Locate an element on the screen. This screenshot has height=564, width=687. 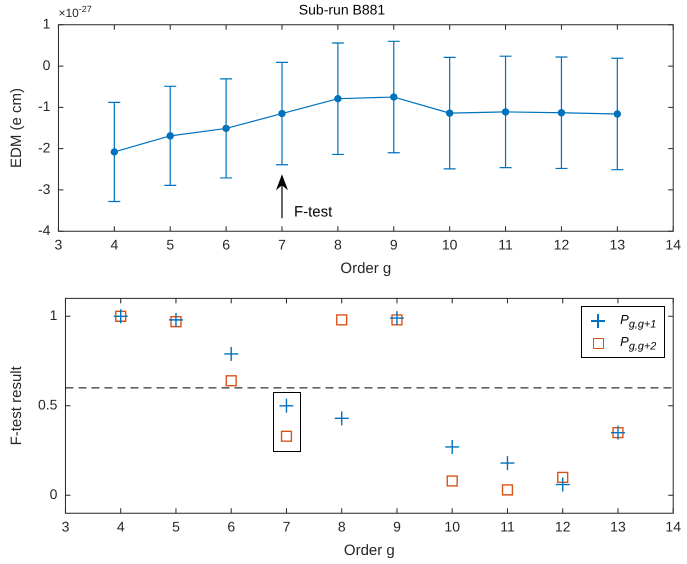
y-tick-label: -1 is located at coordinates (44, 106).